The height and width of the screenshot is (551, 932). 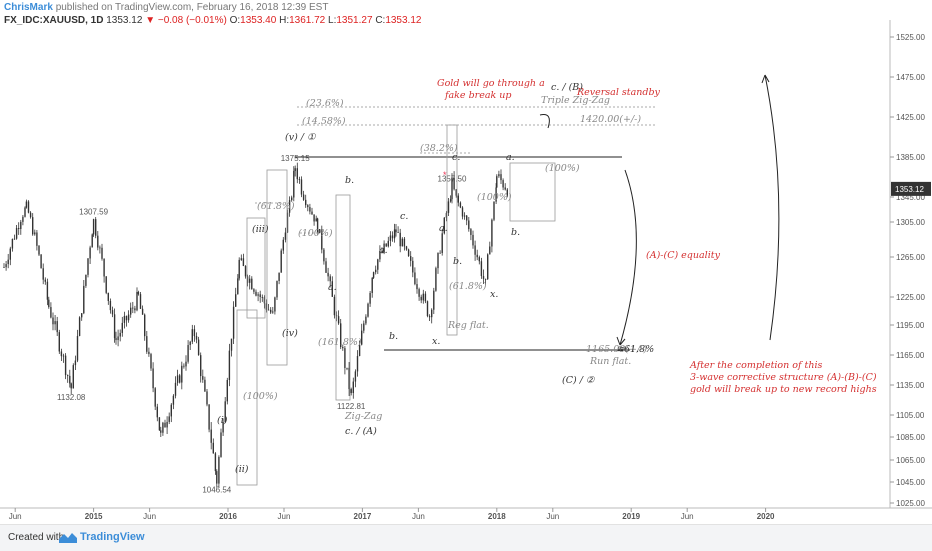 What do you see at coordinates (36, 537) in the screenshot?
I see `created-with-text: Created with` at bounding box center [36, 537].